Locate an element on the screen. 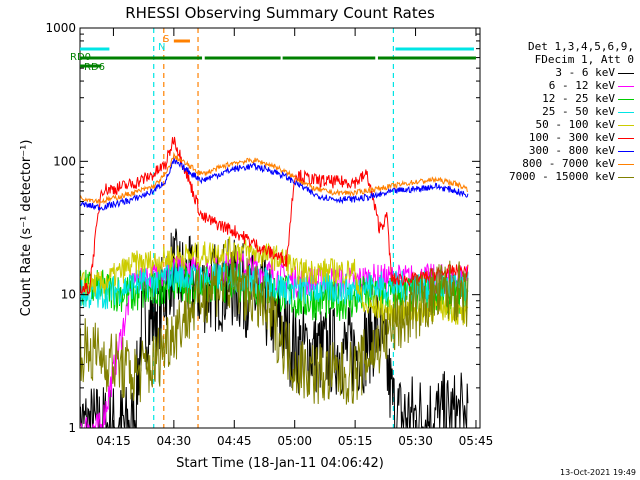 This screenshot has height=480, width=640. generation-timestamp: 13-Oct-2021 19:49 is located at coordinates (598, 472).